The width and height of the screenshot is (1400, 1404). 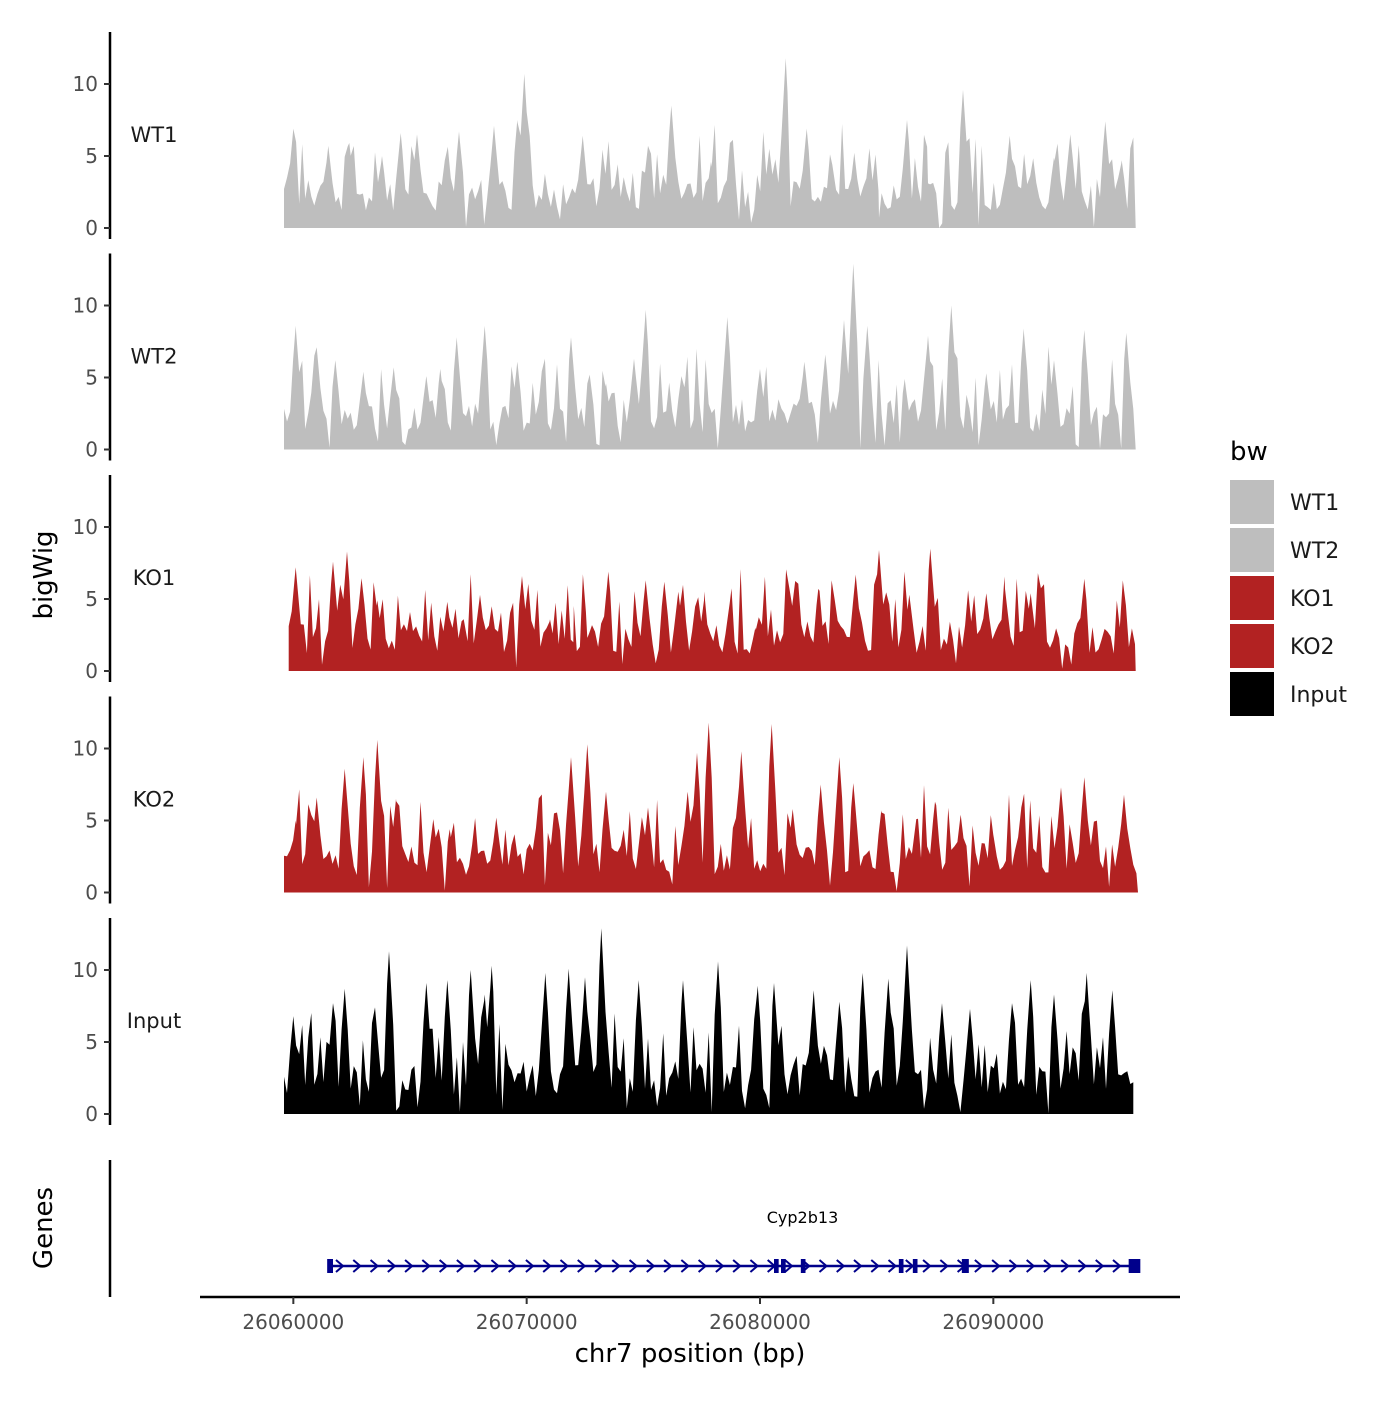 I want to click on track-label: KO1, so click(x=154, y=578).